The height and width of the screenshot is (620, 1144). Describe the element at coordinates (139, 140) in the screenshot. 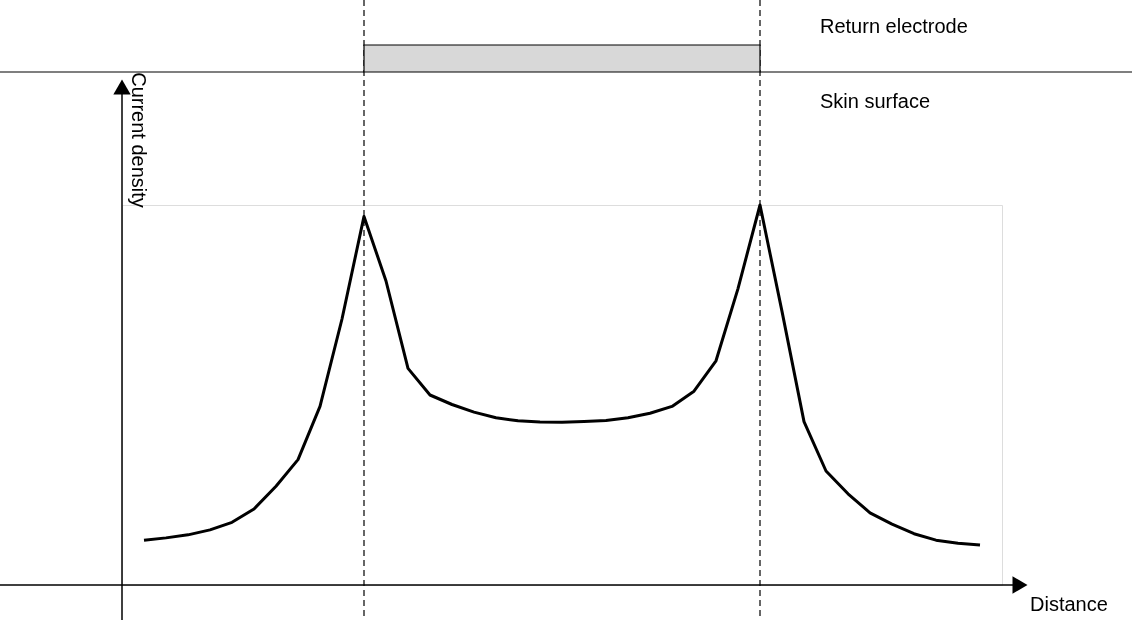

I see `y-axis-title: Current density` at that location.